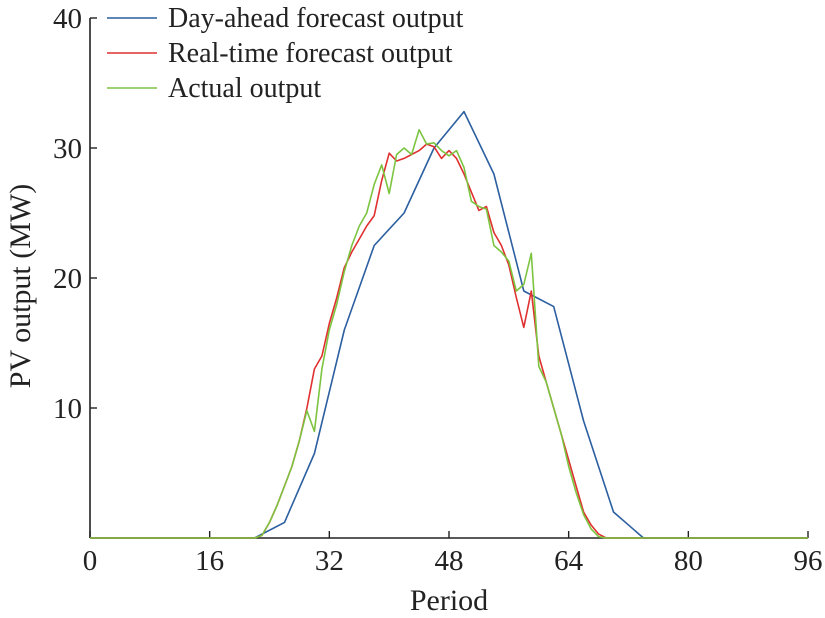 The height and width of the screenshot is (618, 825). Describe the element at coordinates (569, 561) in the screenshot. I see `x-tick-label: 64` at that location.